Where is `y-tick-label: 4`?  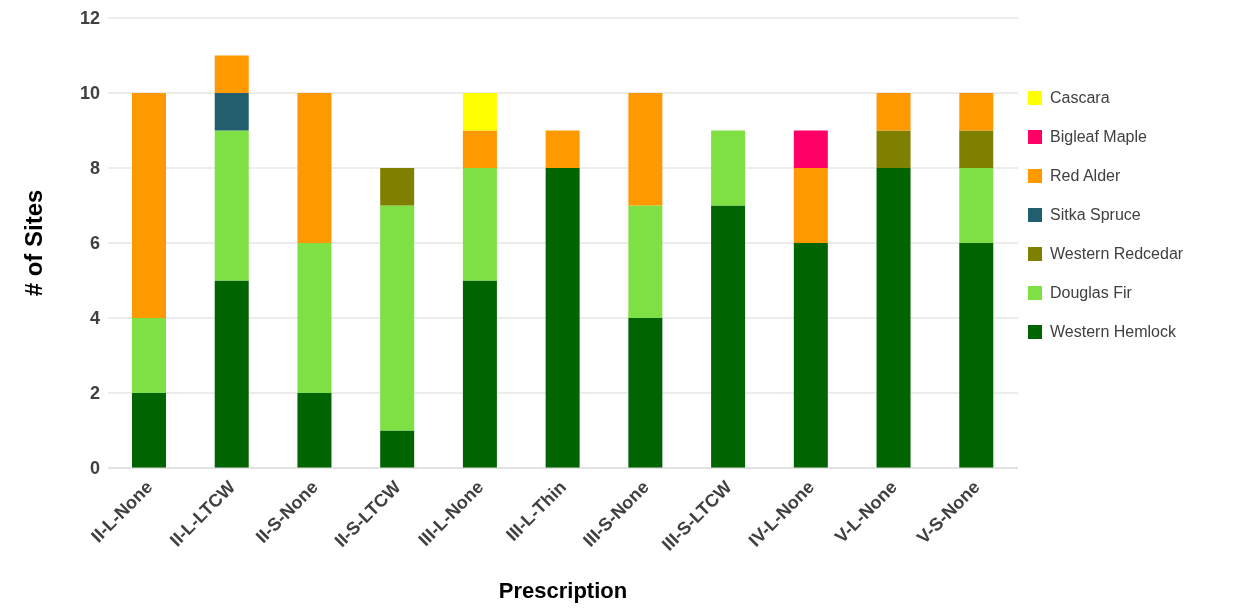
y-tick-label: 4 is located at coordinates (94, 318).